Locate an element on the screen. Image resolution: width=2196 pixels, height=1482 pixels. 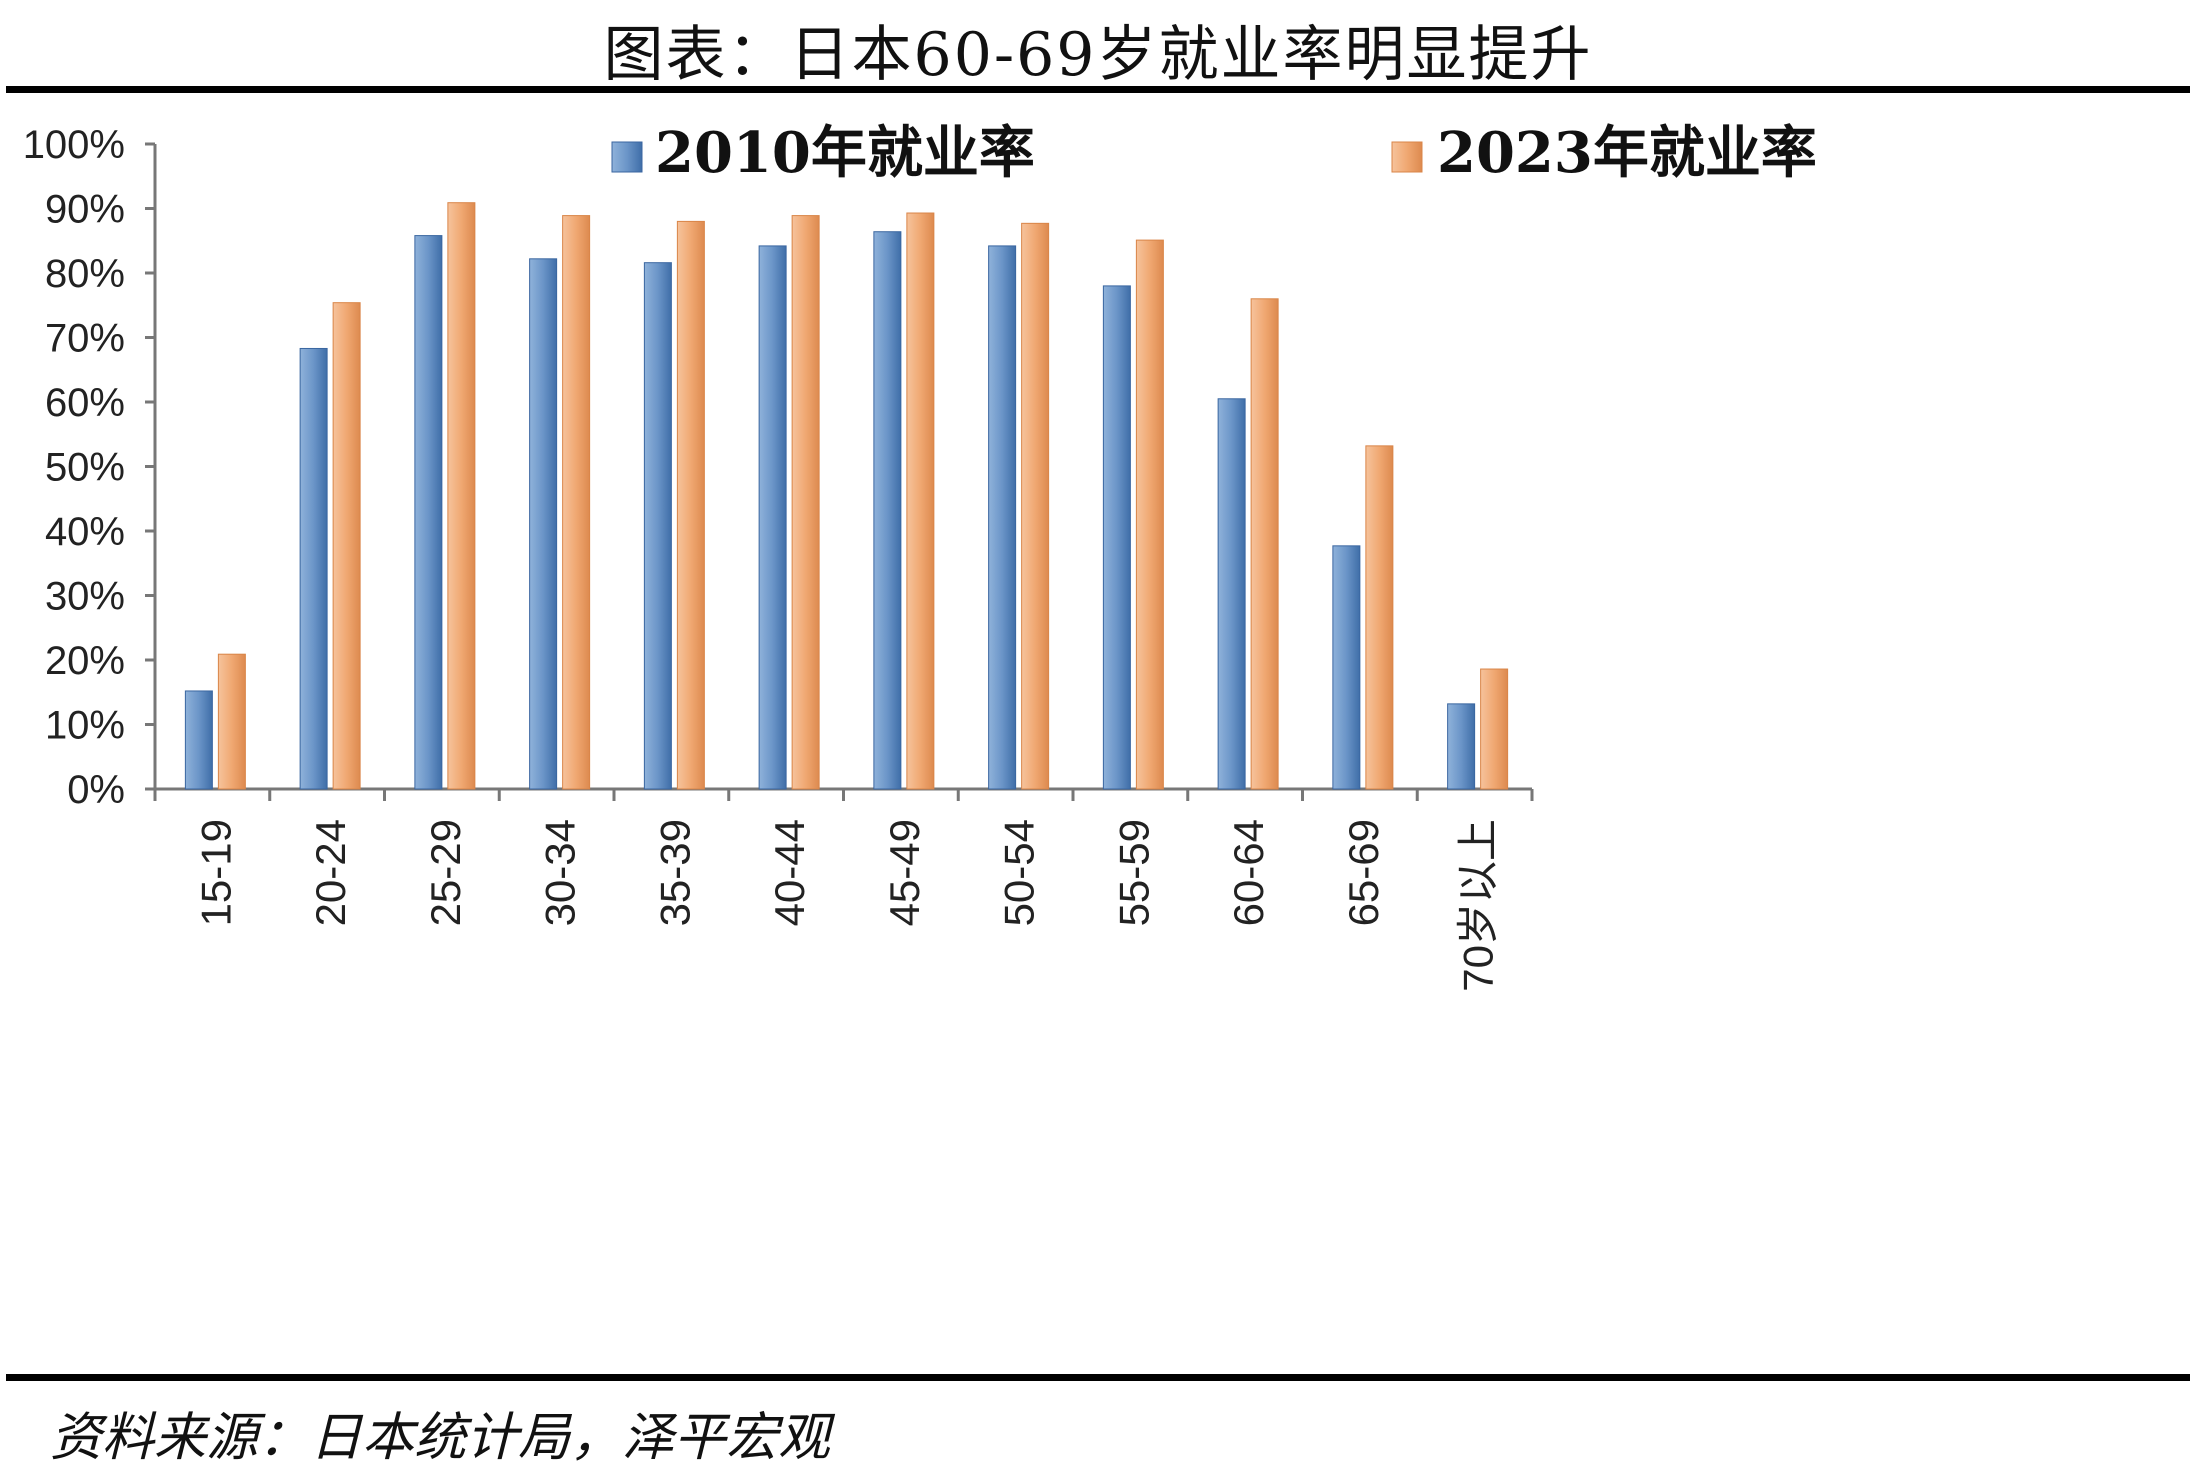
y-axis: 0% 10% 20% 30% 40% 50% 60% 70% 80% 90% 100% is located at coordinates (90, 467).